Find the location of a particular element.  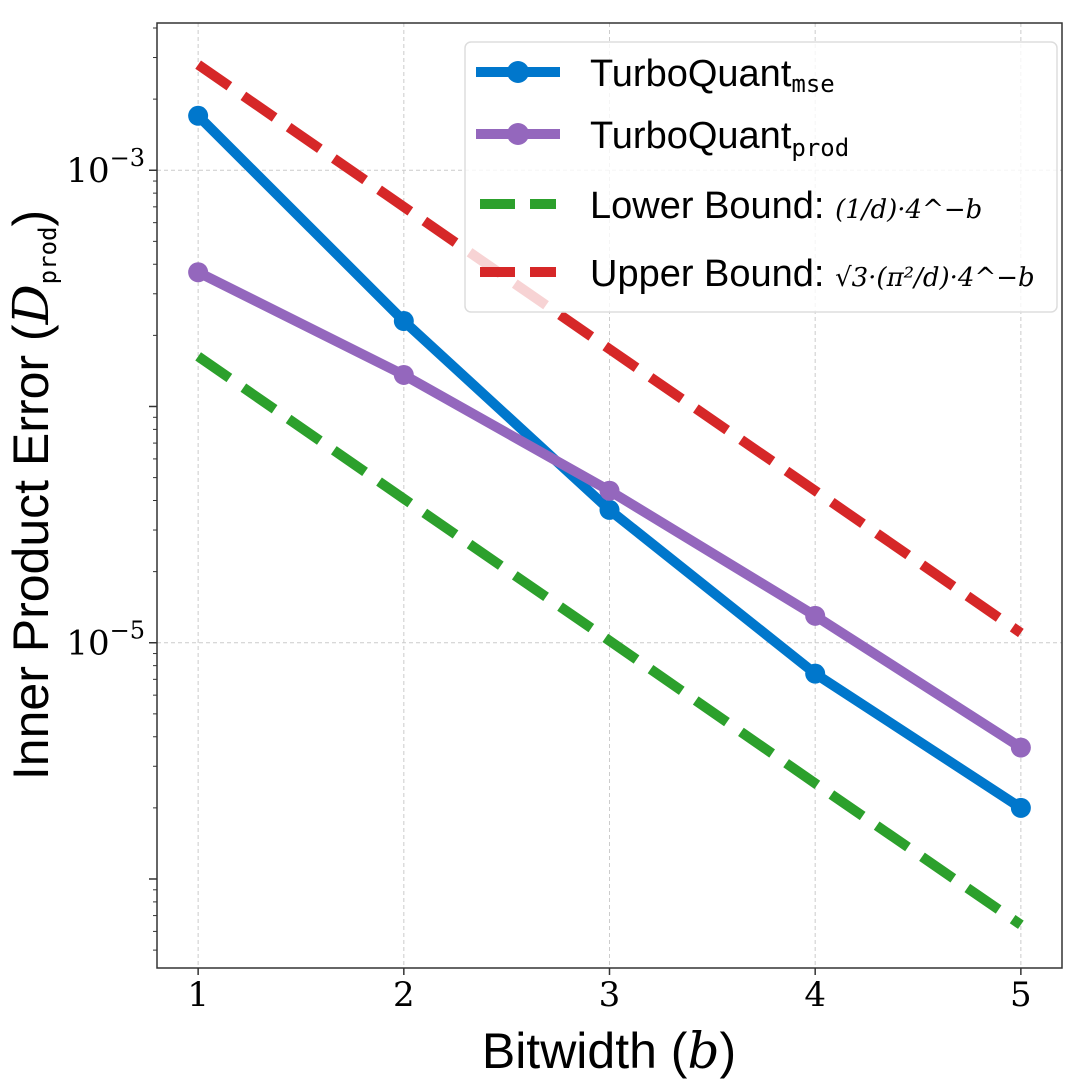

legend-entry-upper-bound: Upper Bound: √3·(π²/d)·4^−b is located at coordinates (757, 274).